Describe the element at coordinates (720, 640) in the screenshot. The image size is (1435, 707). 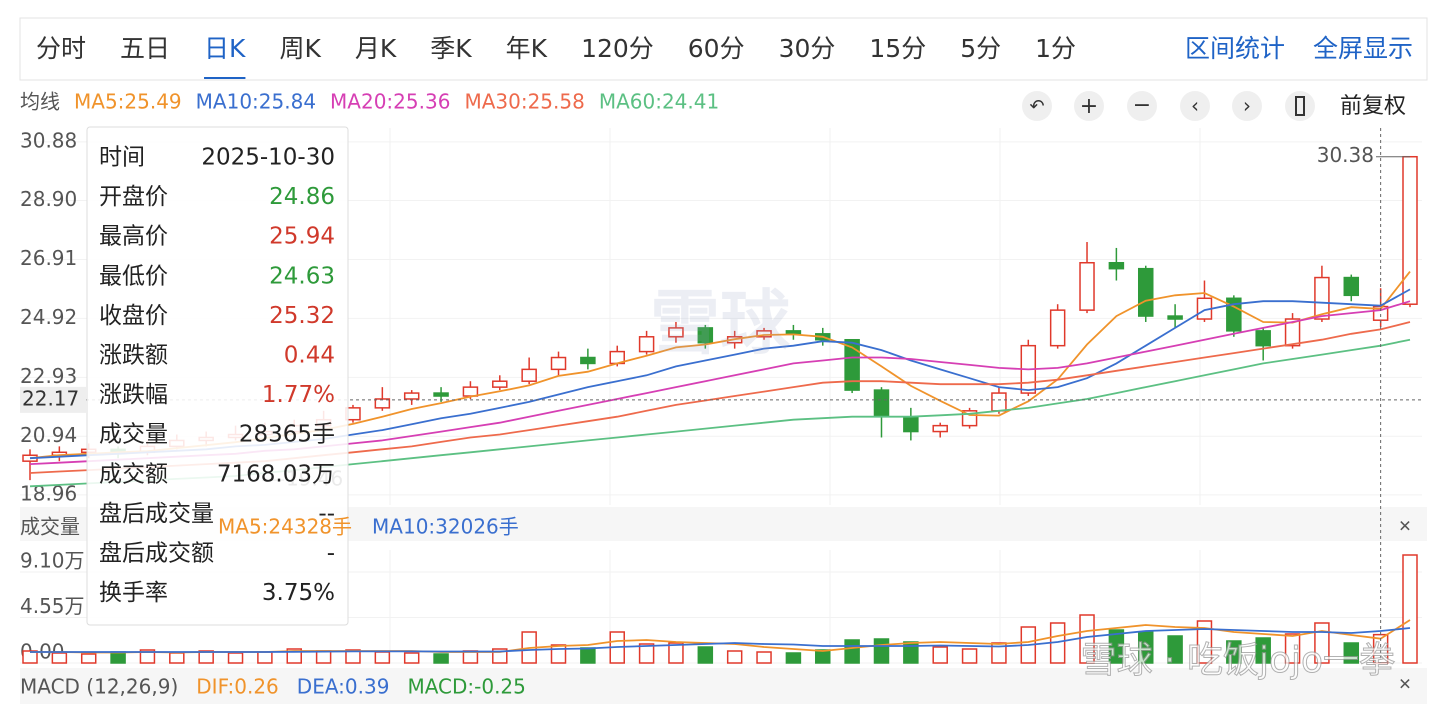
I see `volume-ma-line` at that location.